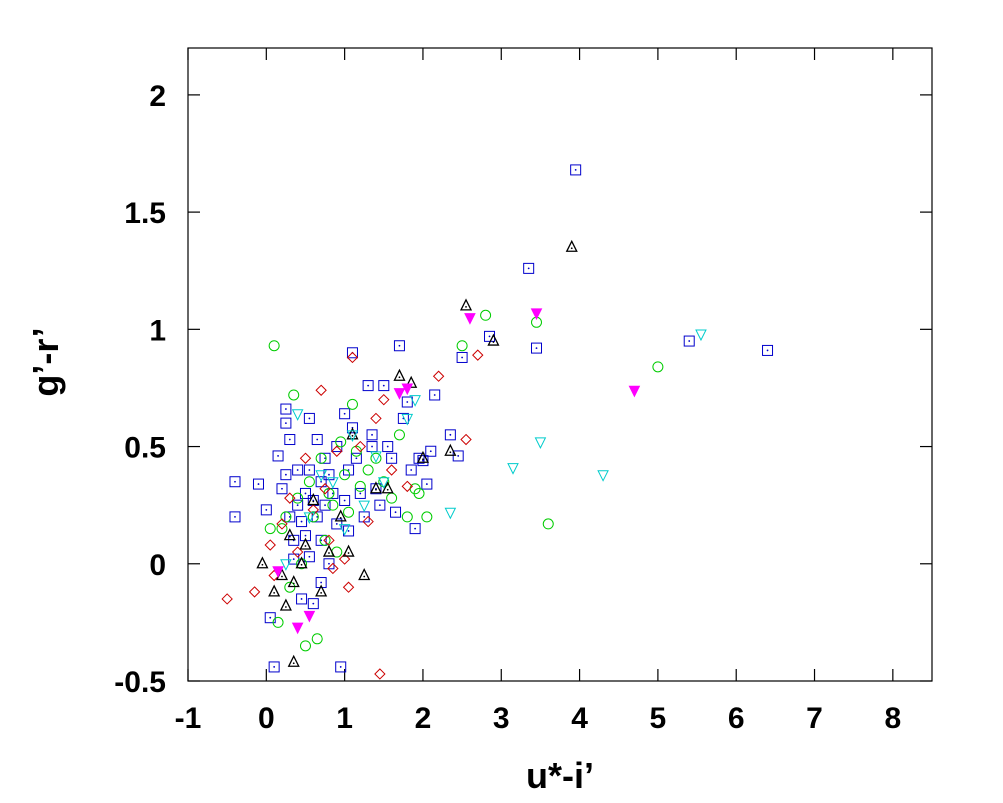  I want to click on x-tick-label: -1, so click(188, 718).